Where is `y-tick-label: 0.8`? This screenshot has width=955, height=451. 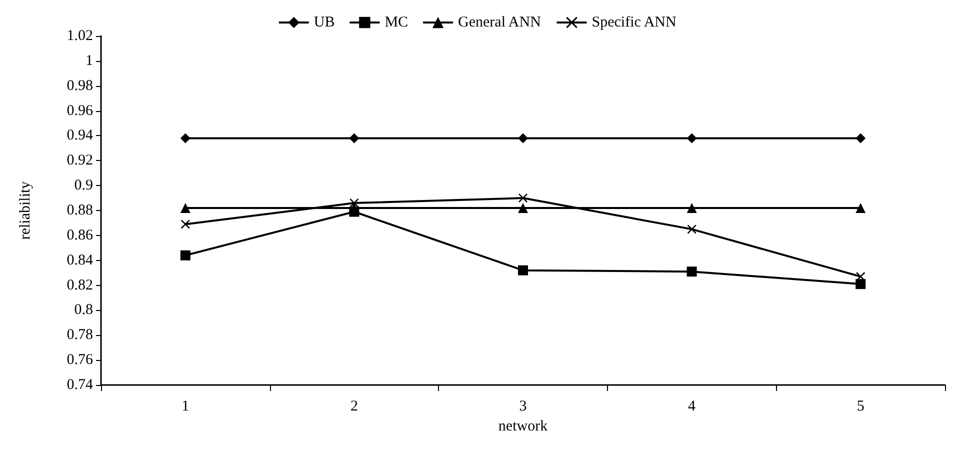
y-tick-label: 0.8 is located at coordinates (83, 310).